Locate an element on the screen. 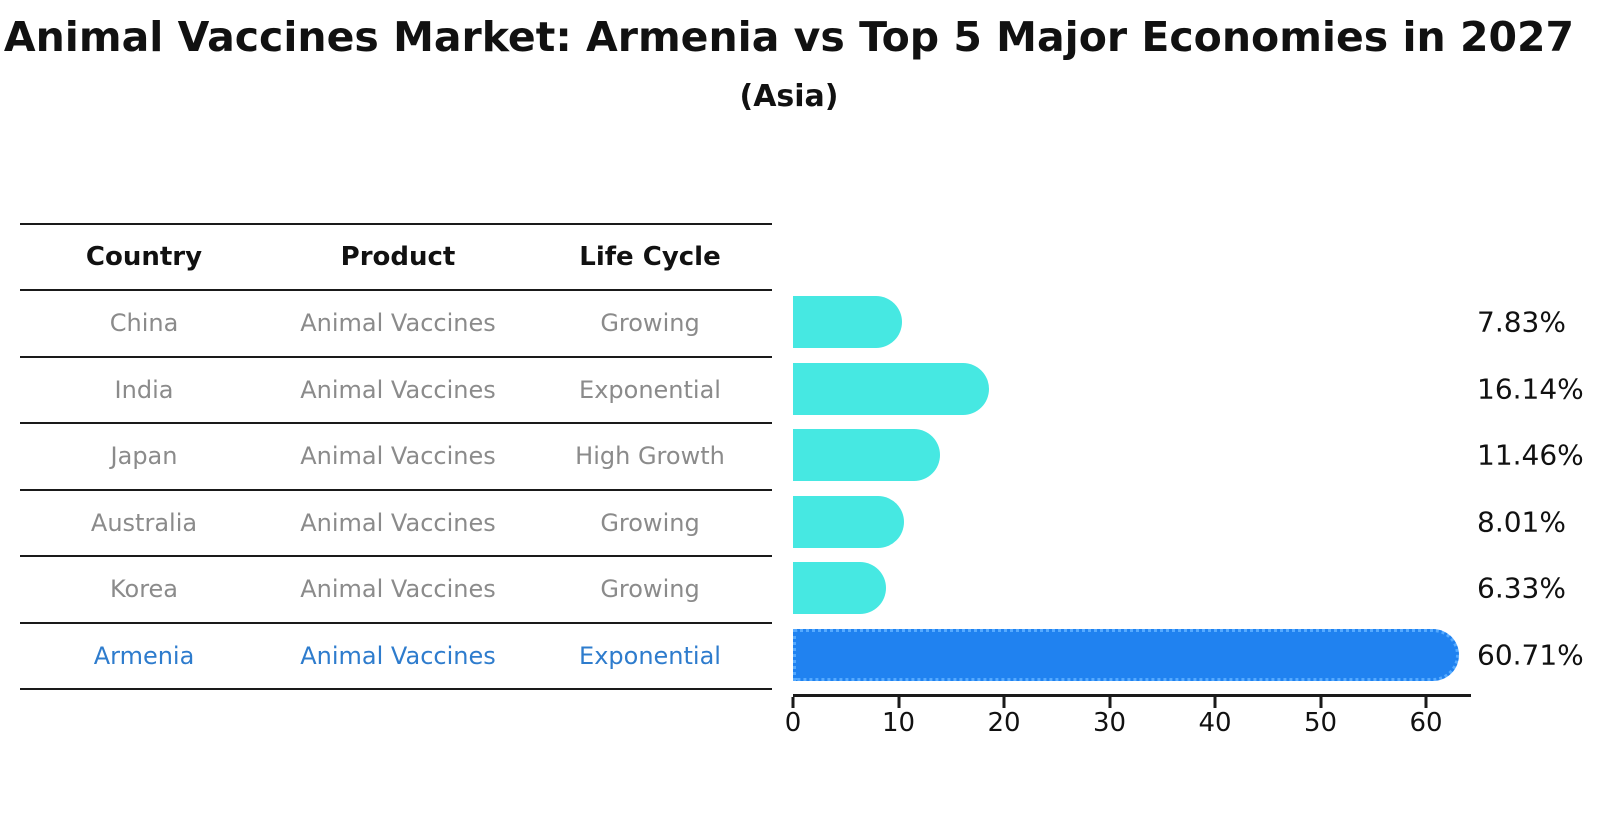 The width and height of the screenshot is (1604, 823). bar-value-label: 11.46% is located at coordinates (1530, 455).